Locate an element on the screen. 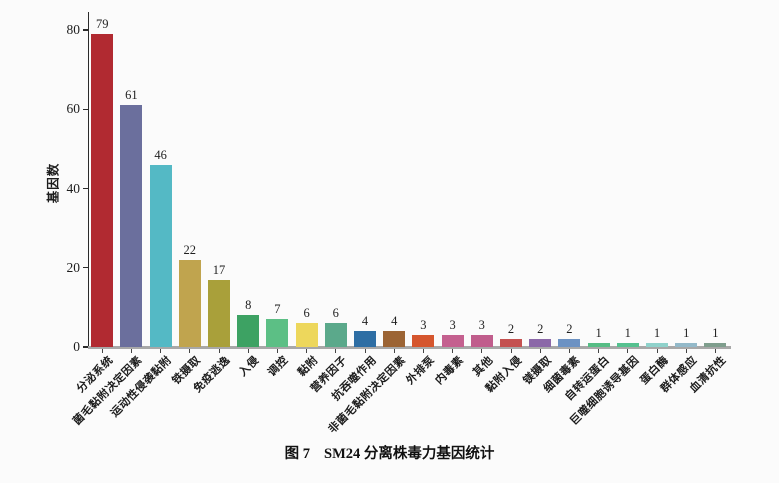  y-tick-label: 0 is located at coordinates (76, 346).